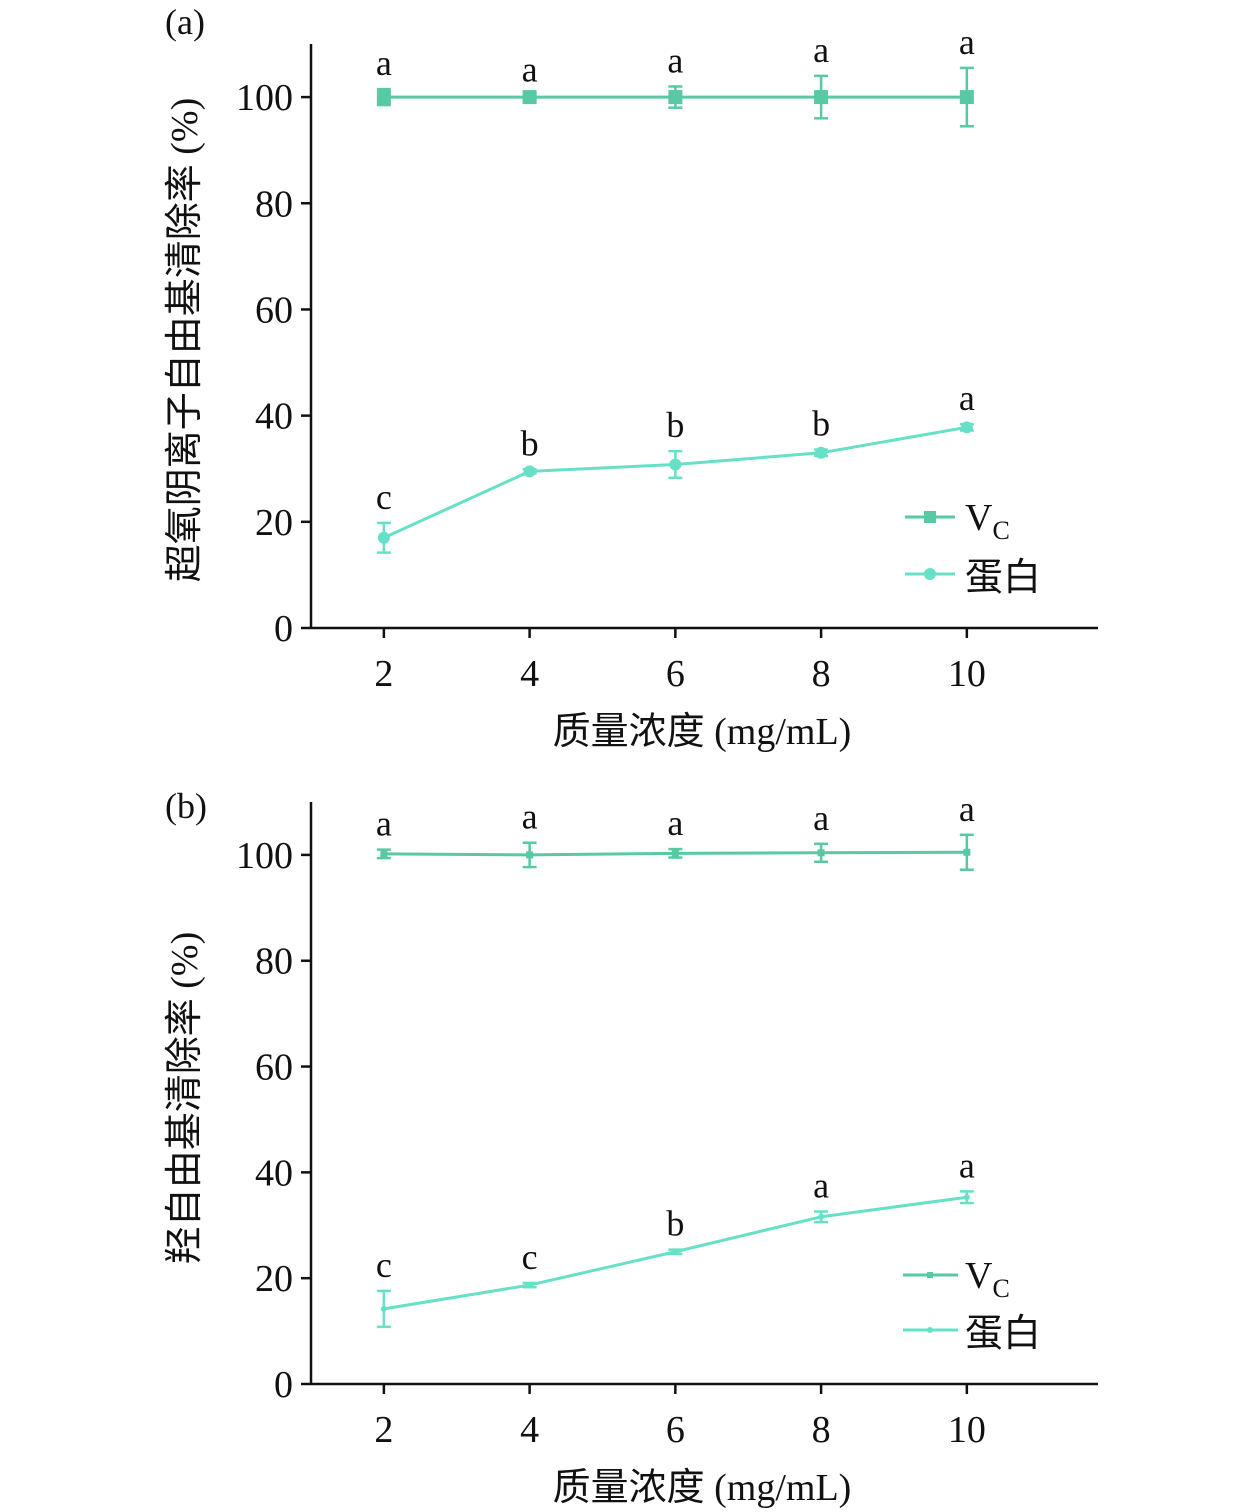  What do you see at coordinates (185, 1098) in the screenshot?
I see `y-axis-title: 羟自由基清除率 (%)` at bounding box center [185, 1098].